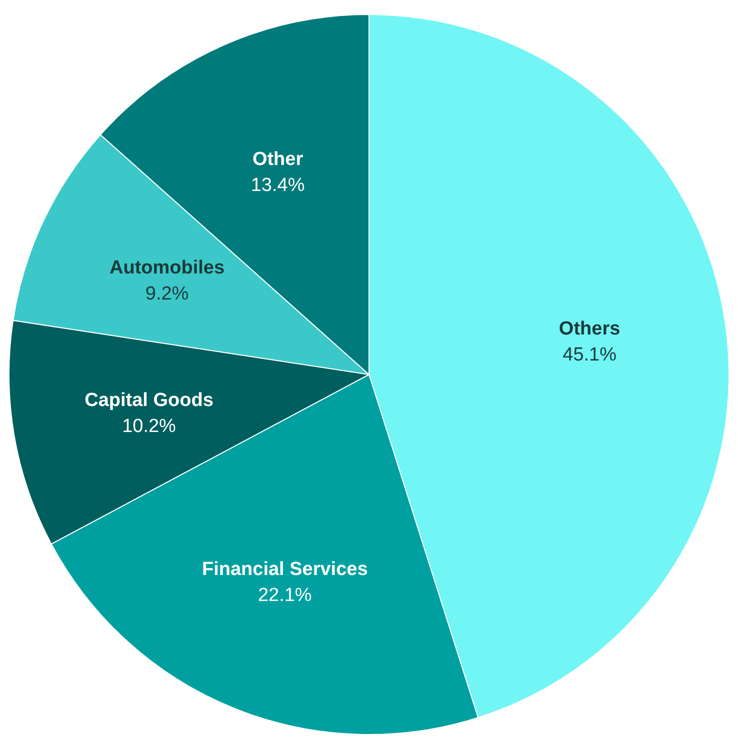 Image resolution: width=738 pixels, height=749 pixels. I want to click on data-label: 10.2%, so click(149, 427).